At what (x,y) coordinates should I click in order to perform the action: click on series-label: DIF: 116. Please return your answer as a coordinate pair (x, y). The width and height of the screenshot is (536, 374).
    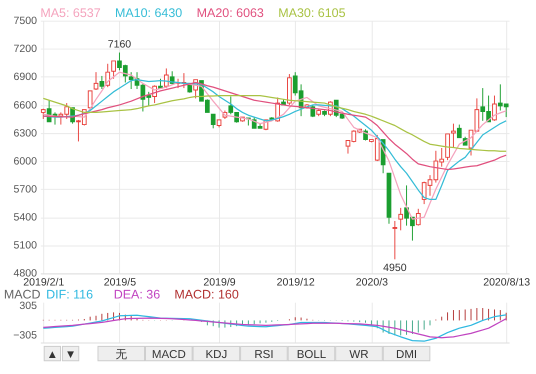
    Looking at the image, I should click on (70, 294).